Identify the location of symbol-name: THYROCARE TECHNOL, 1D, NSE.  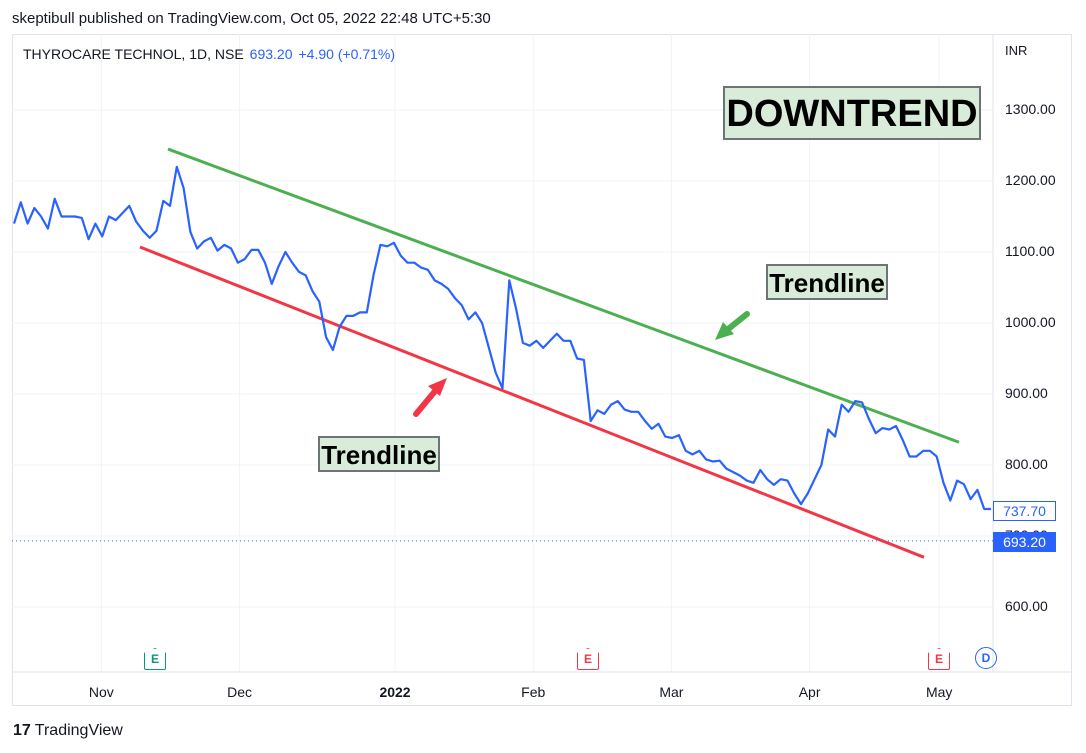
(133, 54).